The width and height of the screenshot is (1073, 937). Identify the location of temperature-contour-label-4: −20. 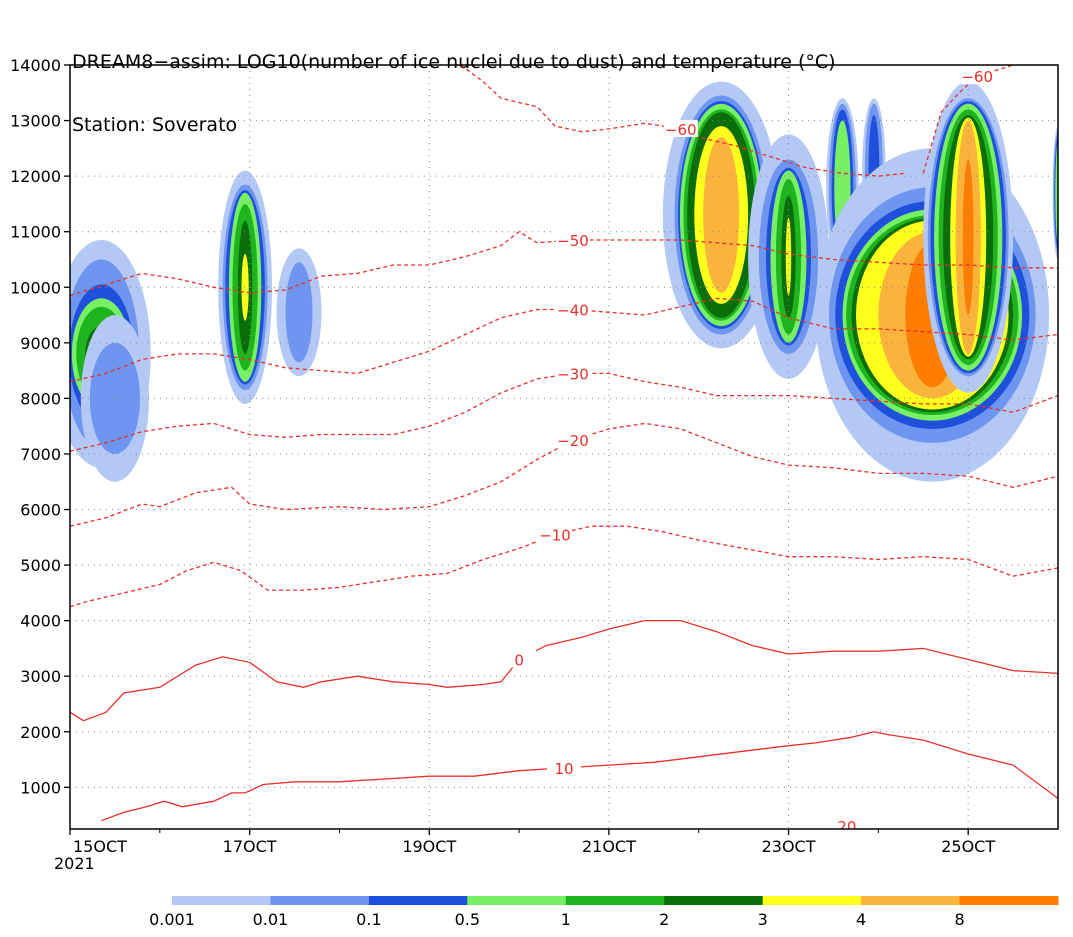
(573, 441).